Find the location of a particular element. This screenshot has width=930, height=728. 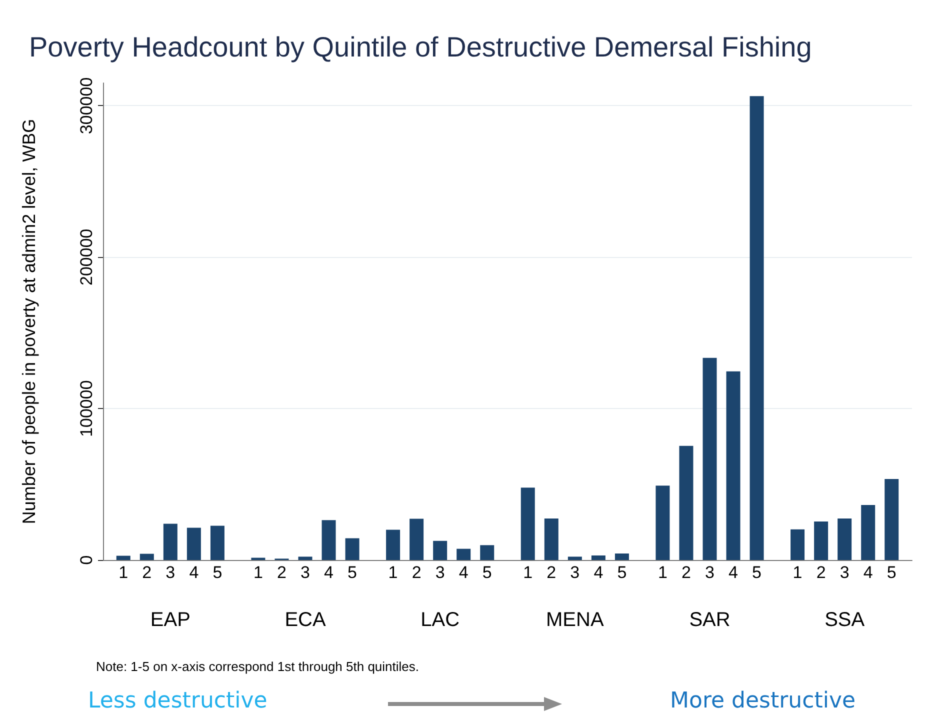

x-tick-label: LAC is located at coordinates (440, 620).